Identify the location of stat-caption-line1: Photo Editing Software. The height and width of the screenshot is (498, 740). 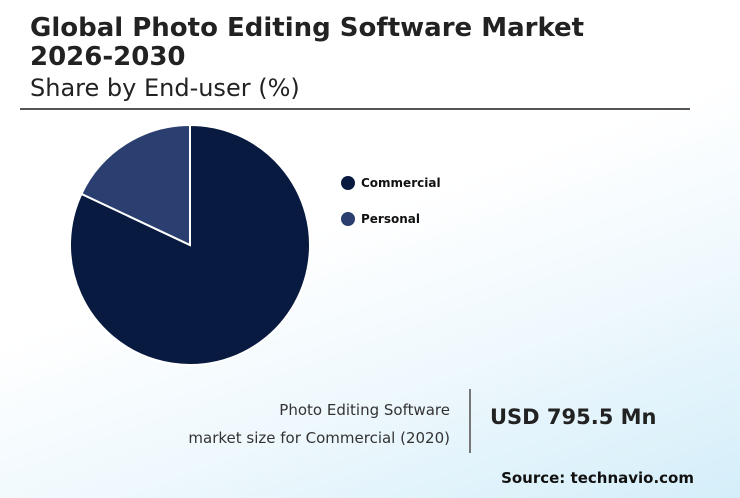
(364, 410).